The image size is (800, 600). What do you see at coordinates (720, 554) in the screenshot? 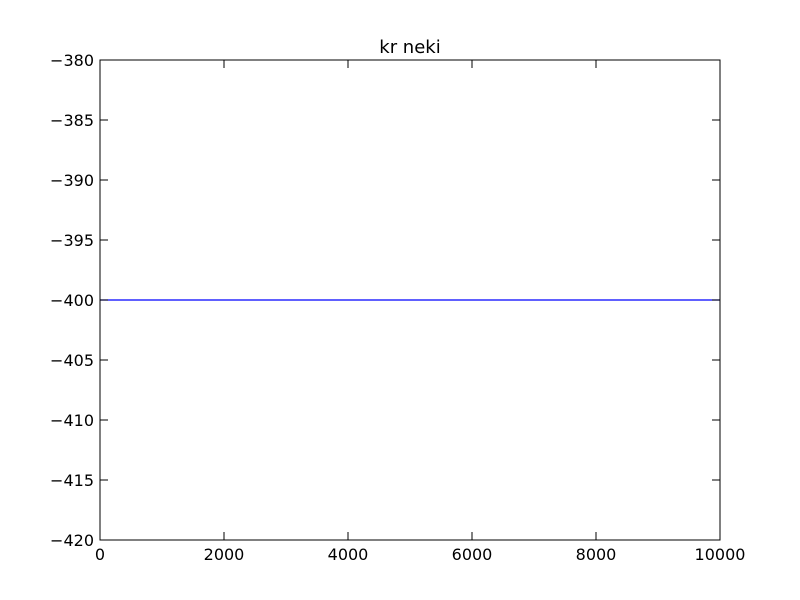
I see `x-tick-label: 10000` at bounding box center [720, 554].